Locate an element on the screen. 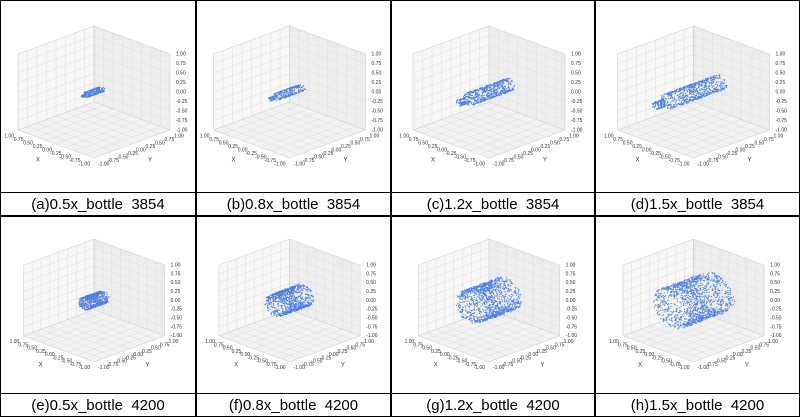 This screenshot has width=800, height=417. x-tick-label: 0.00 is located at coordinates (445, 355).